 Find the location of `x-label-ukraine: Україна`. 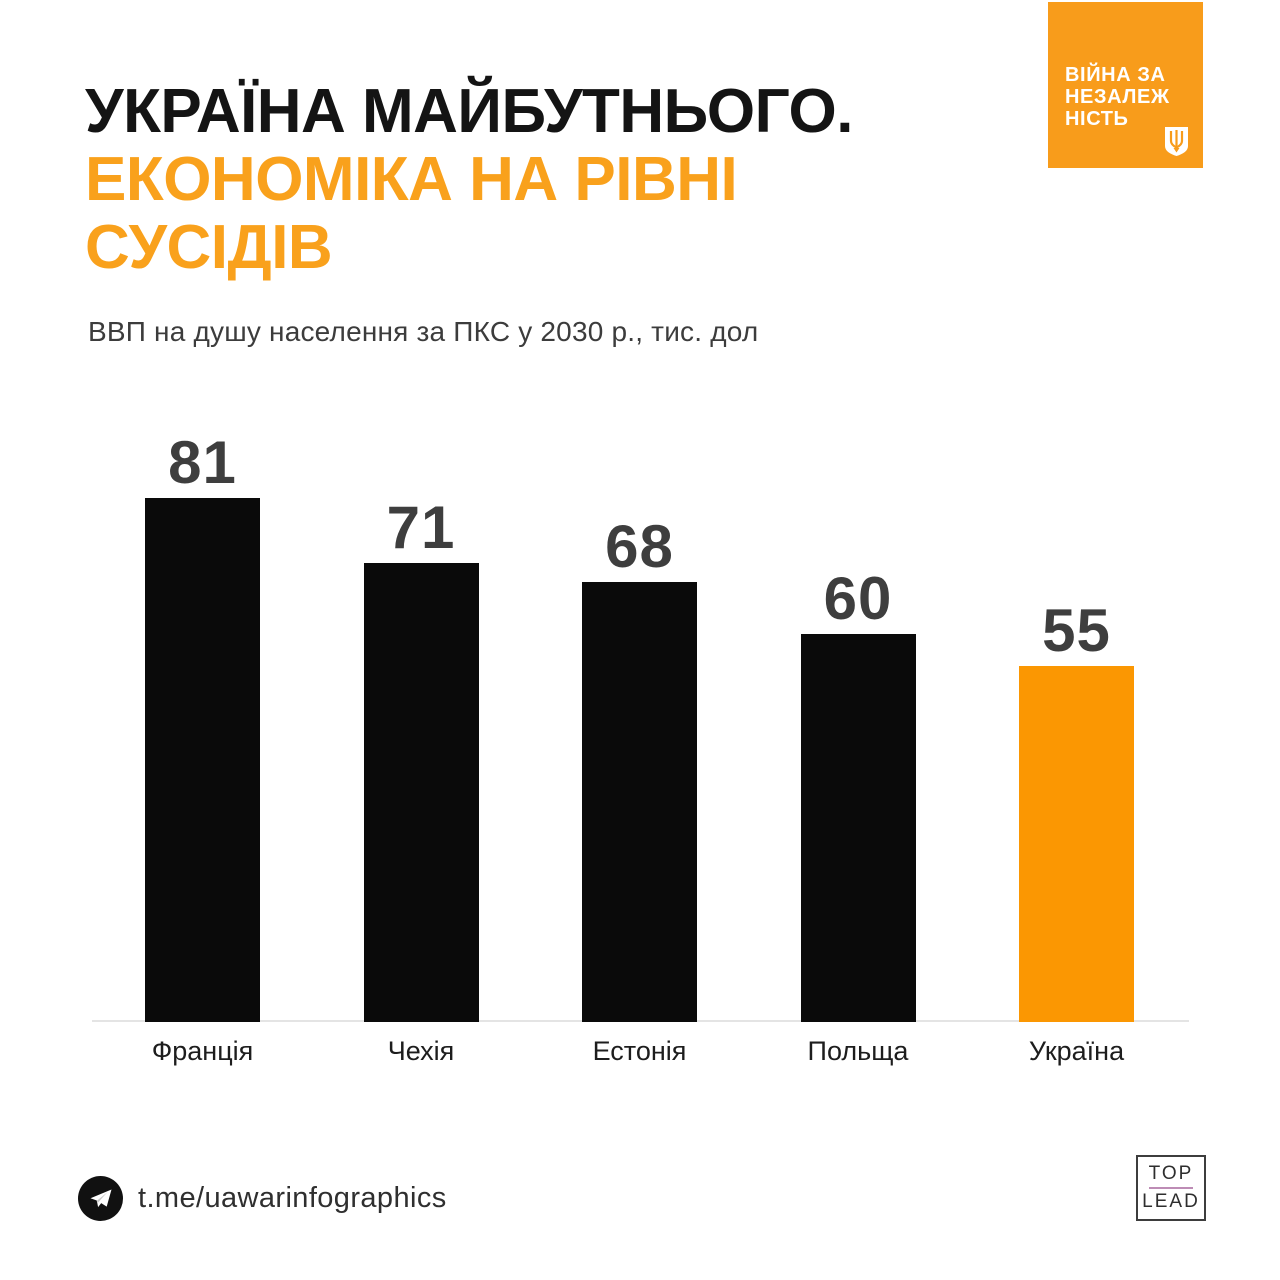

x-label-ukraine: Україна is located at coordinates (1076, 1051).